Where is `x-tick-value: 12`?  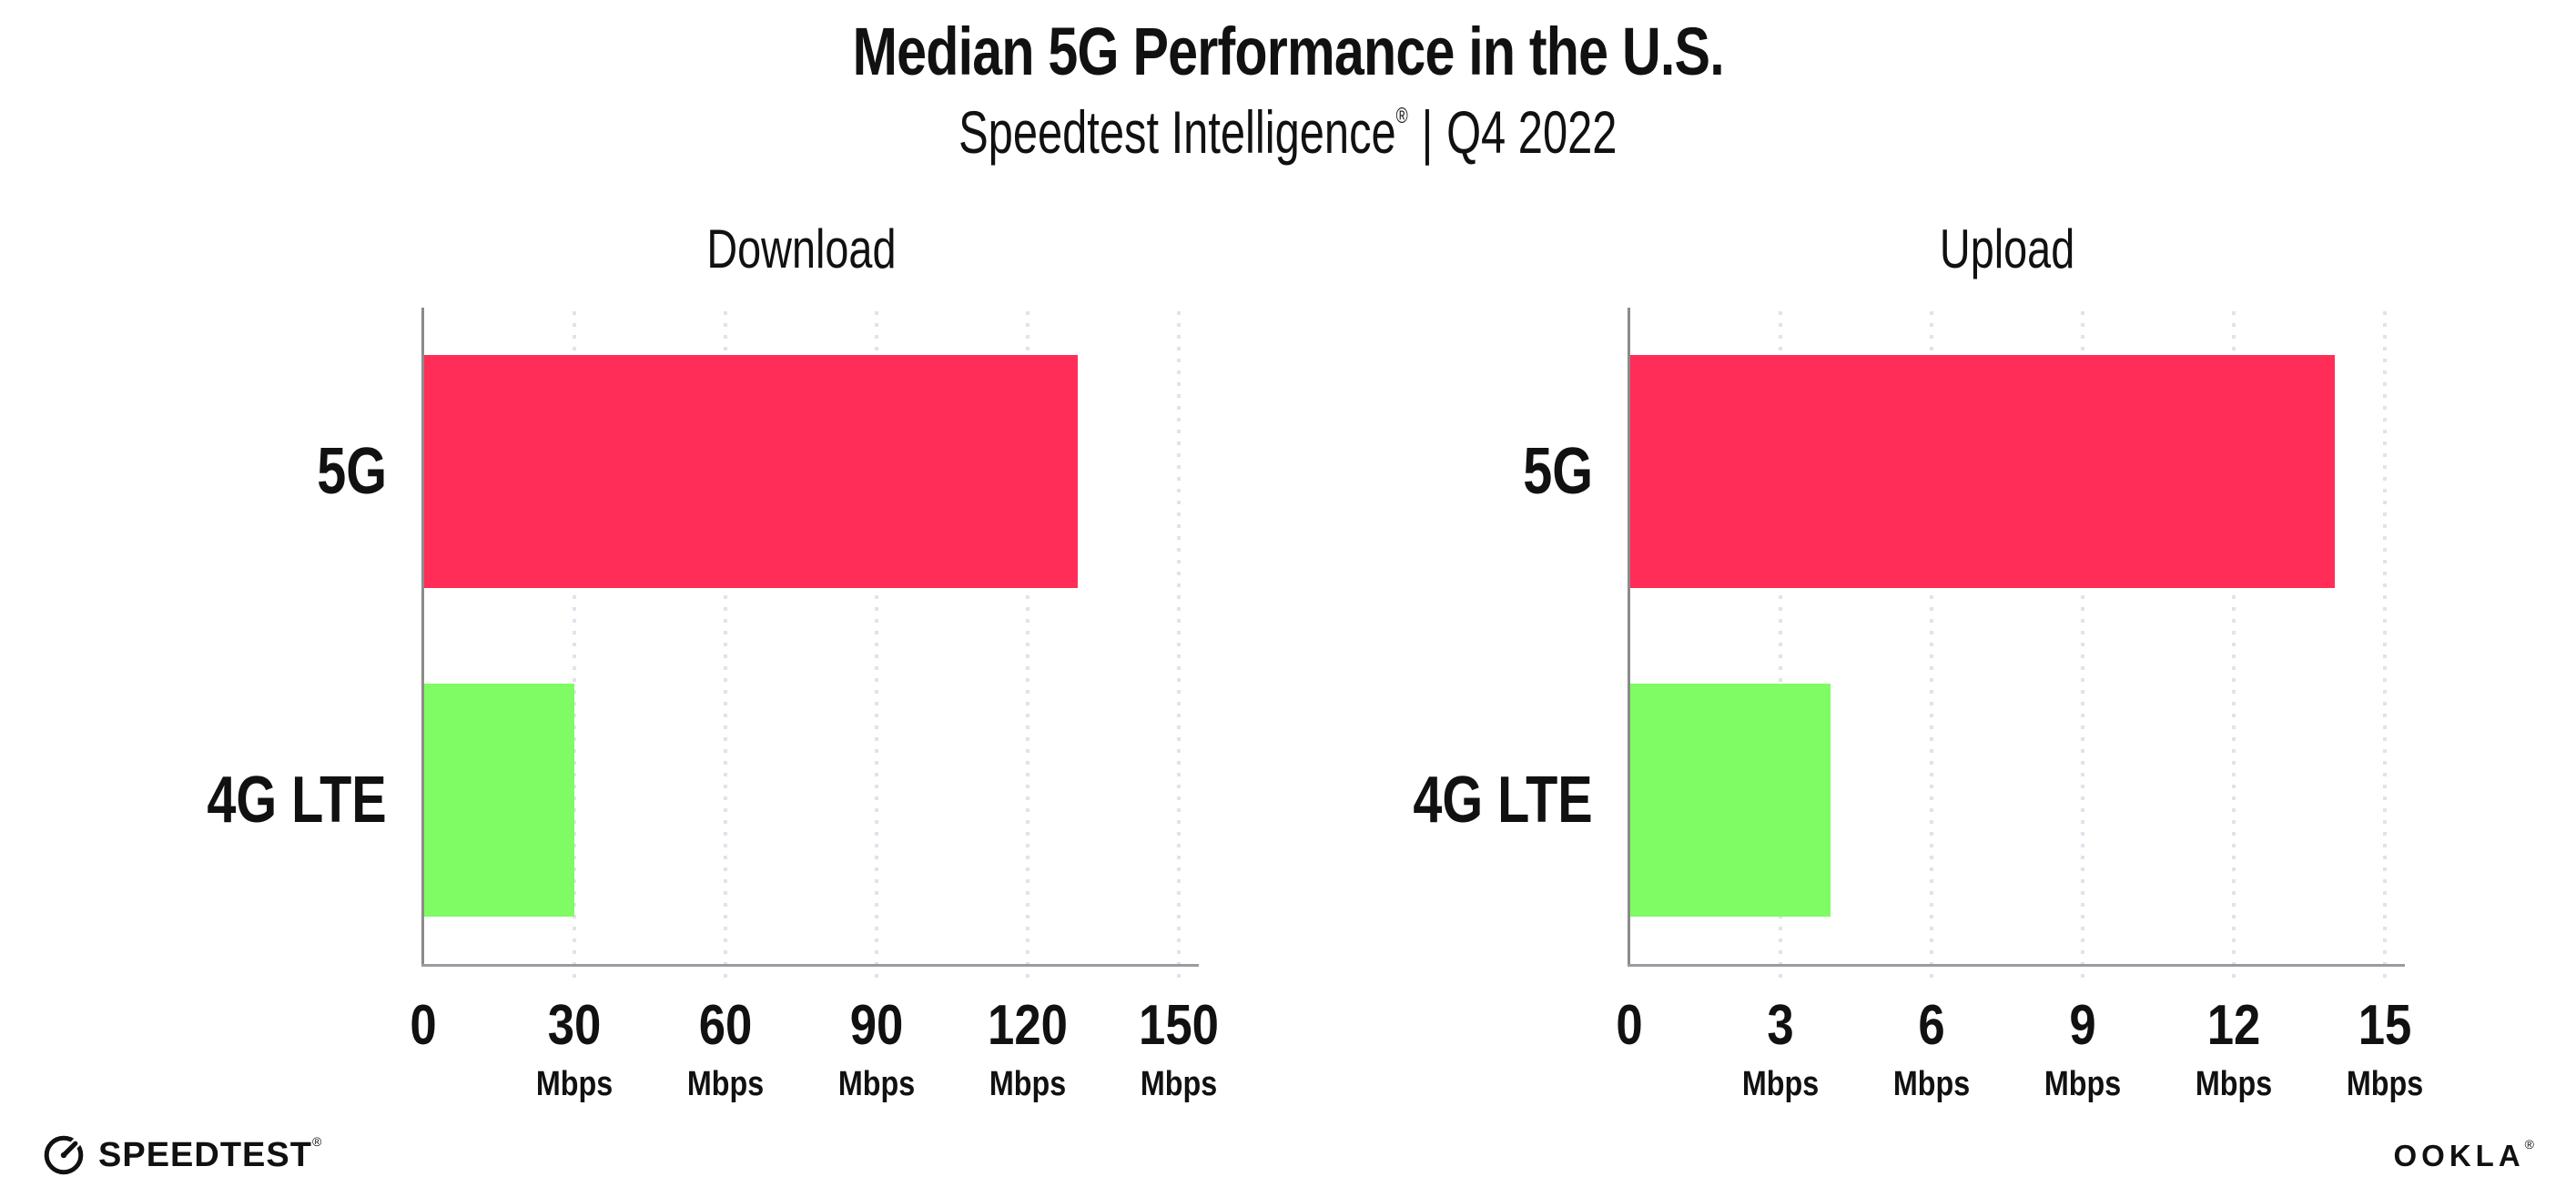 x-tick-value: 12 is located at coordinates (2233, 1025).